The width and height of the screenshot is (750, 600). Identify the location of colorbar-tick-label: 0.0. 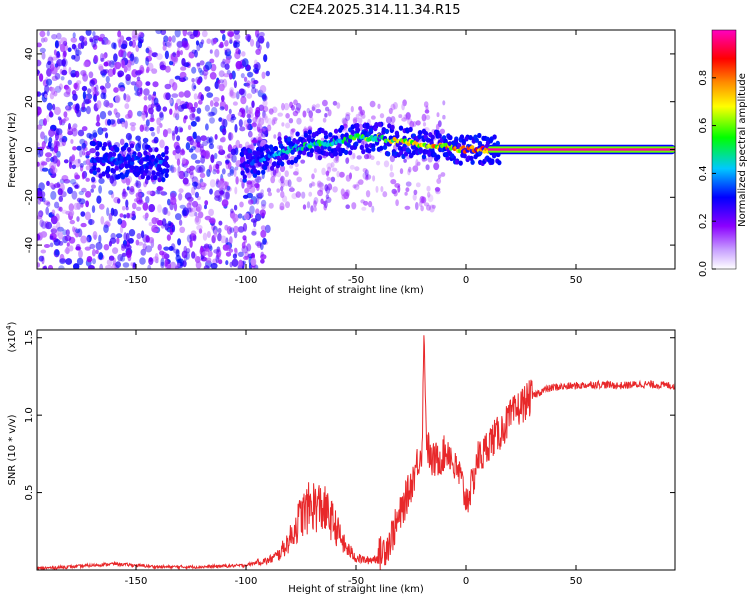
(703, 269).